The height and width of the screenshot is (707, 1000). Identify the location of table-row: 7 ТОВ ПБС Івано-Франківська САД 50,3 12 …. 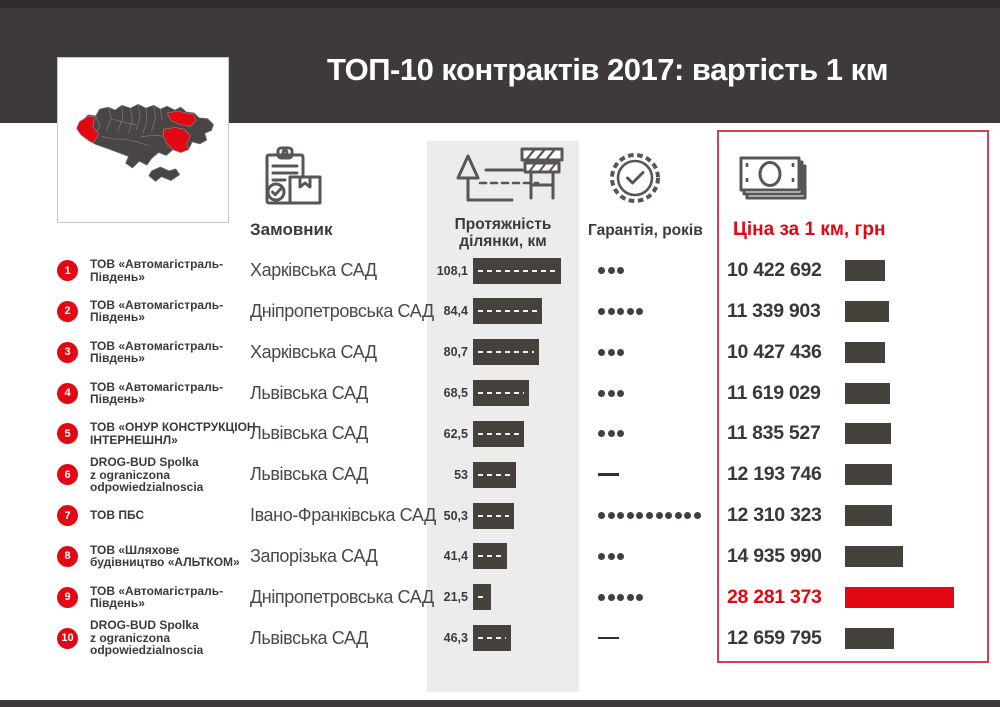
(500, 515).